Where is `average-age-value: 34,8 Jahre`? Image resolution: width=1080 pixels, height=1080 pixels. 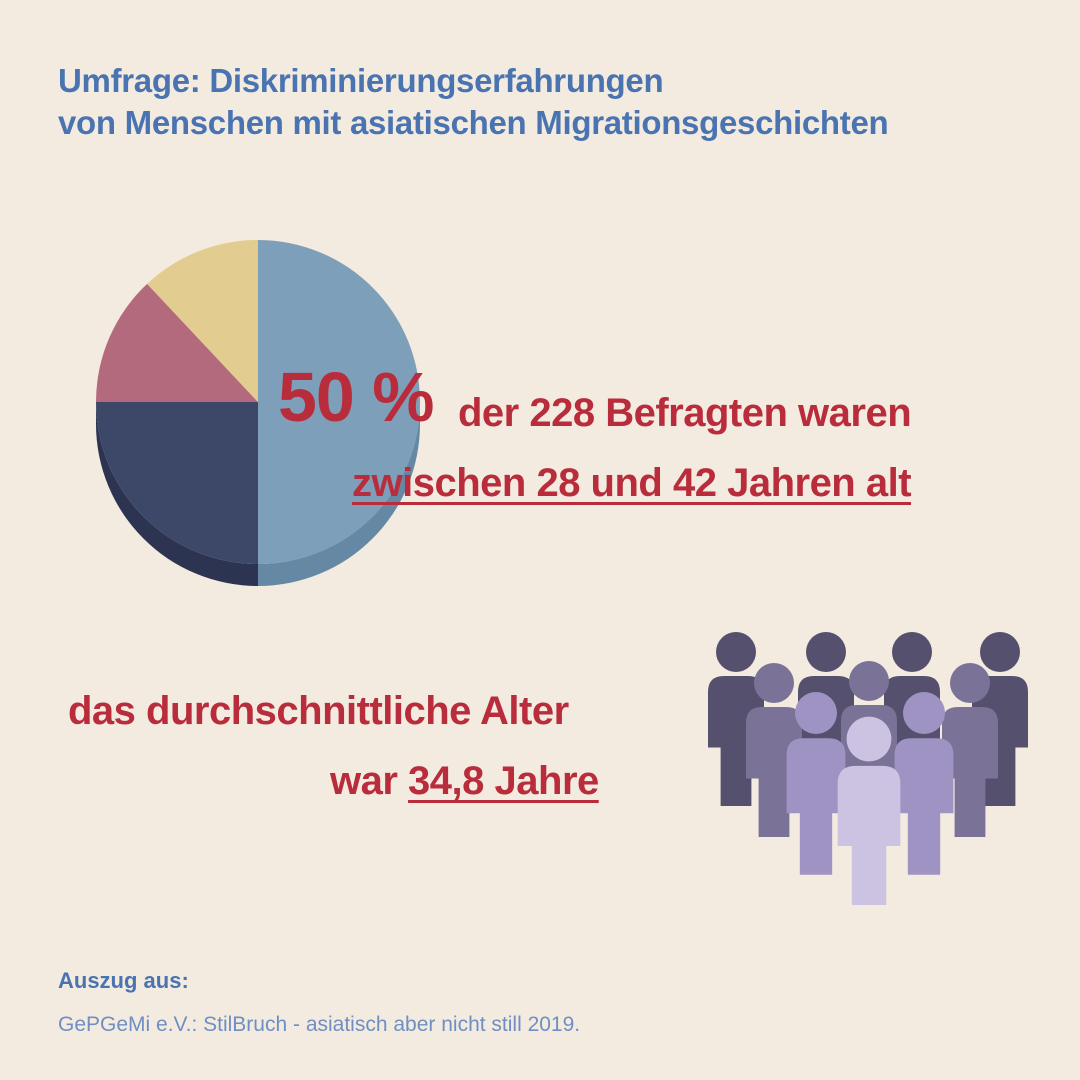
average-age-value: 34,8 Jahre is located at coordinates (503, 781).